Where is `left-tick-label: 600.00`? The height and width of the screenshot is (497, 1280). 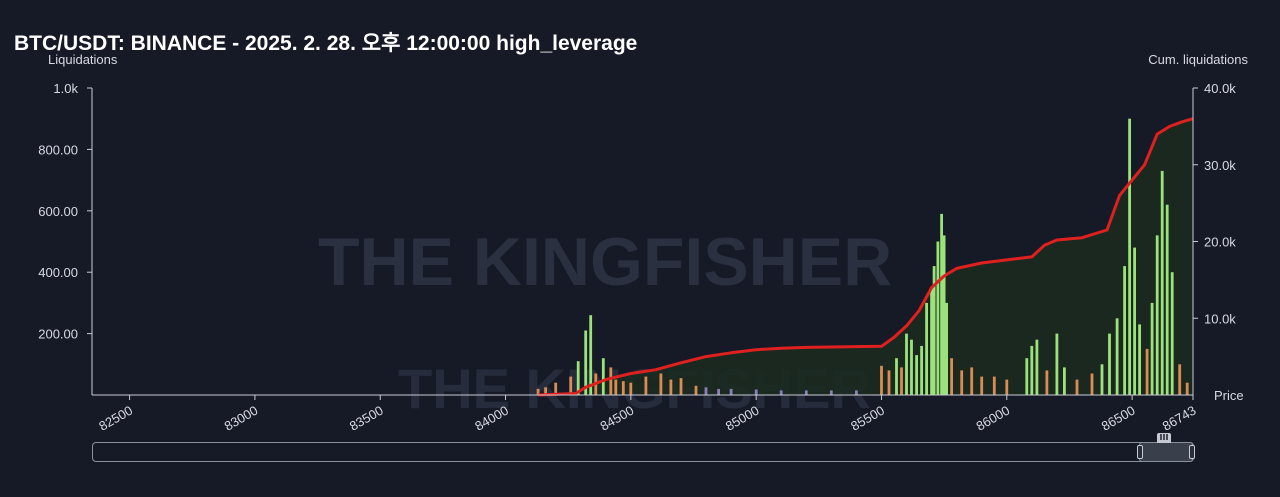 left-tick-label: 600.00 is located at coordinates (58, 211).